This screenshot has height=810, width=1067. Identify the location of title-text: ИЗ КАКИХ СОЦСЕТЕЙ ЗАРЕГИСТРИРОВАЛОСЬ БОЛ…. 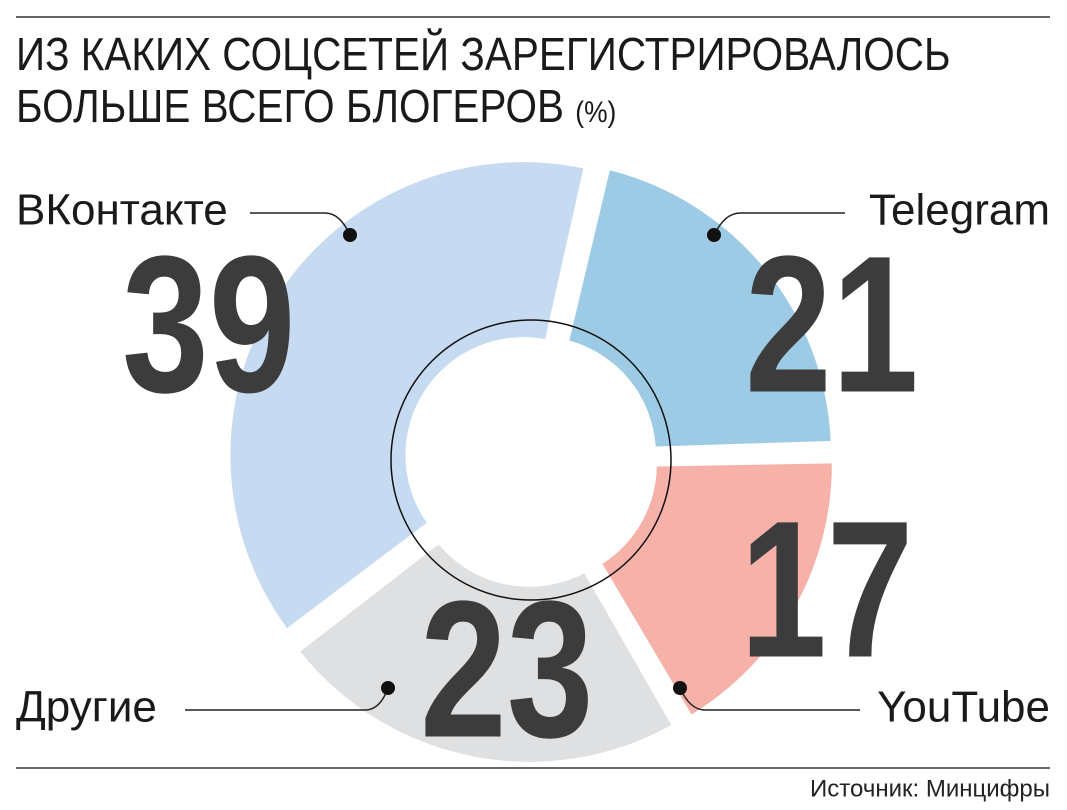
(483, 80).